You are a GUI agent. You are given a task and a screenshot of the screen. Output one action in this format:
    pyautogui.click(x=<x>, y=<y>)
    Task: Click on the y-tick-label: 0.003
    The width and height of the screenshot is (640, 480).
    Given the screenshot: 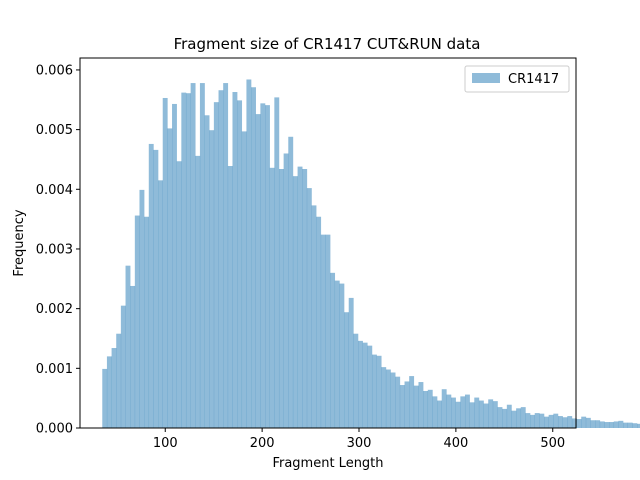 What is the action you would take?
    pyautogui.click(x=54, y=249)
    